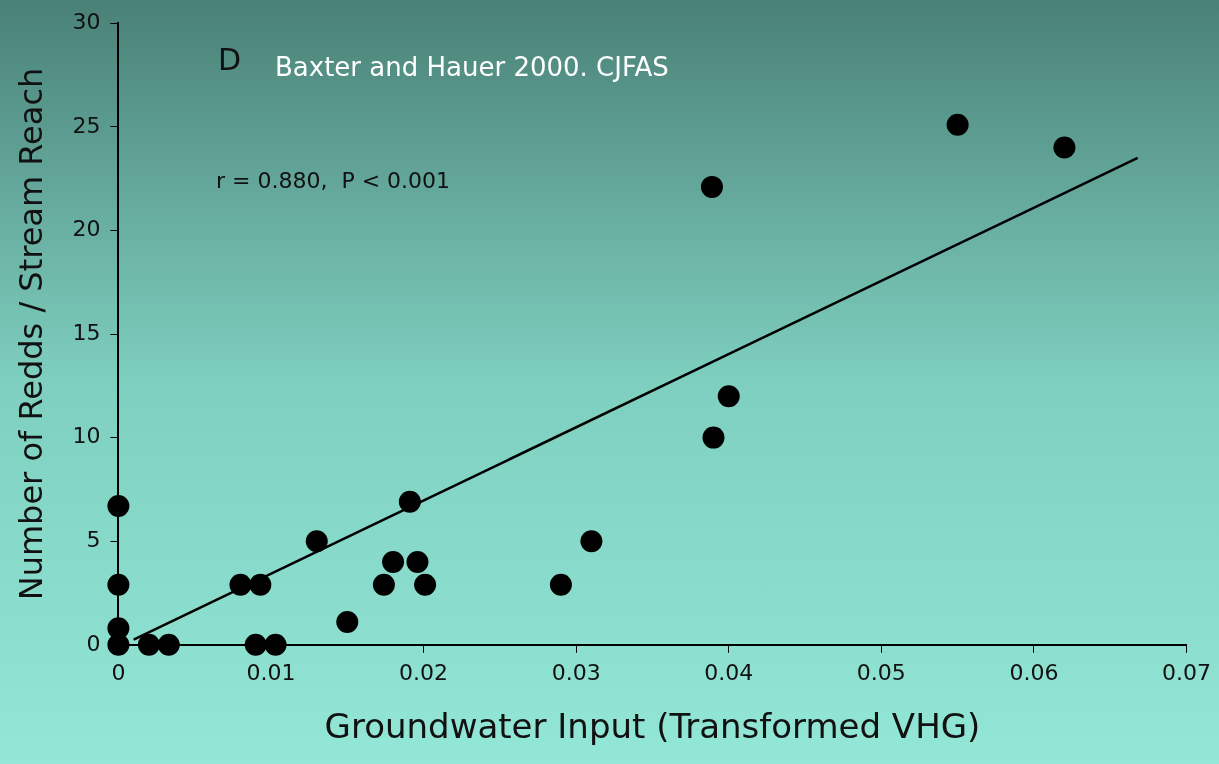 The height and width of the screenshot is (764, 1219). What do you see at coordinates (93, 643) in the screenshot?
I see `y-tick-label: 0` at bounding box center [93, 643].